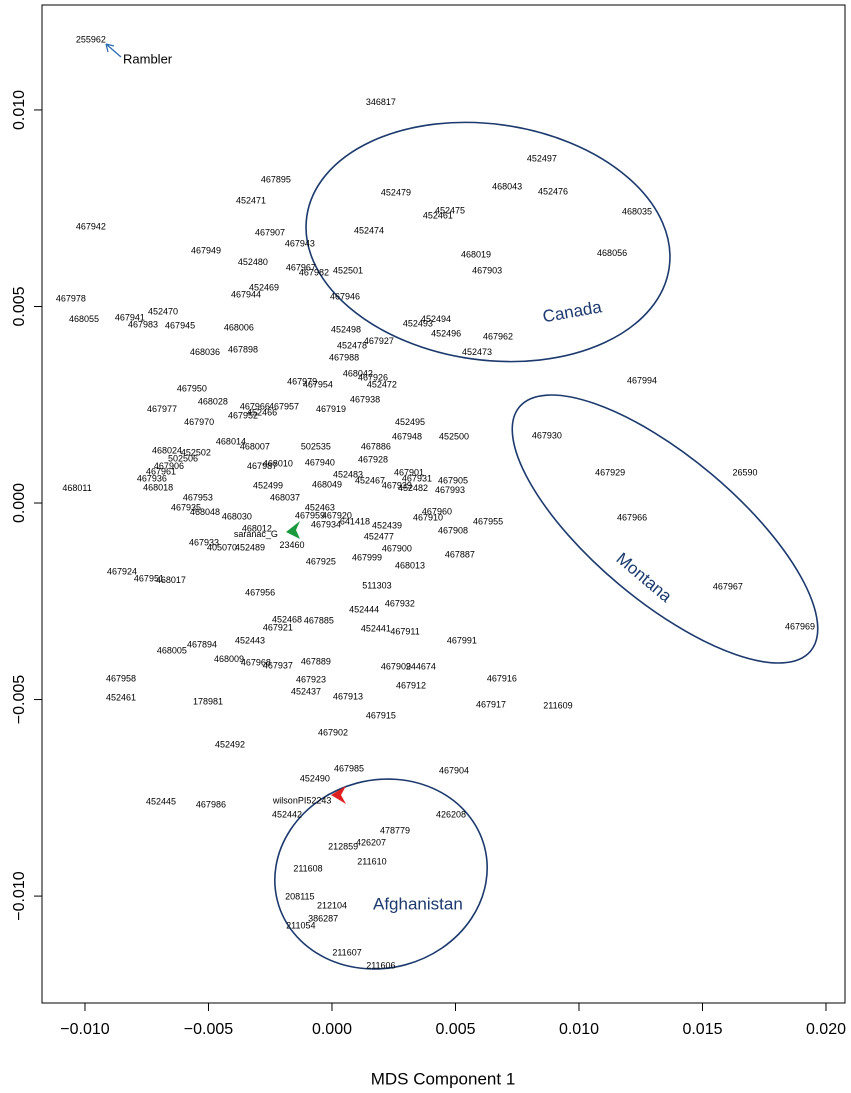 This screenshot has width=851, height=1093. I want to click on point-label: 467969, so click(800, 627).